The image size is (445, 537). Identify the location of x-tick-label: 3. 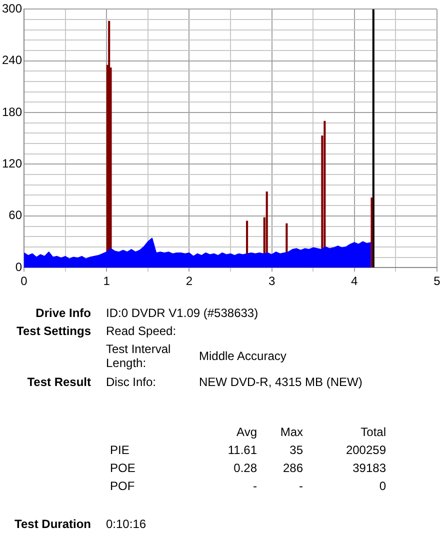
(272, 281).